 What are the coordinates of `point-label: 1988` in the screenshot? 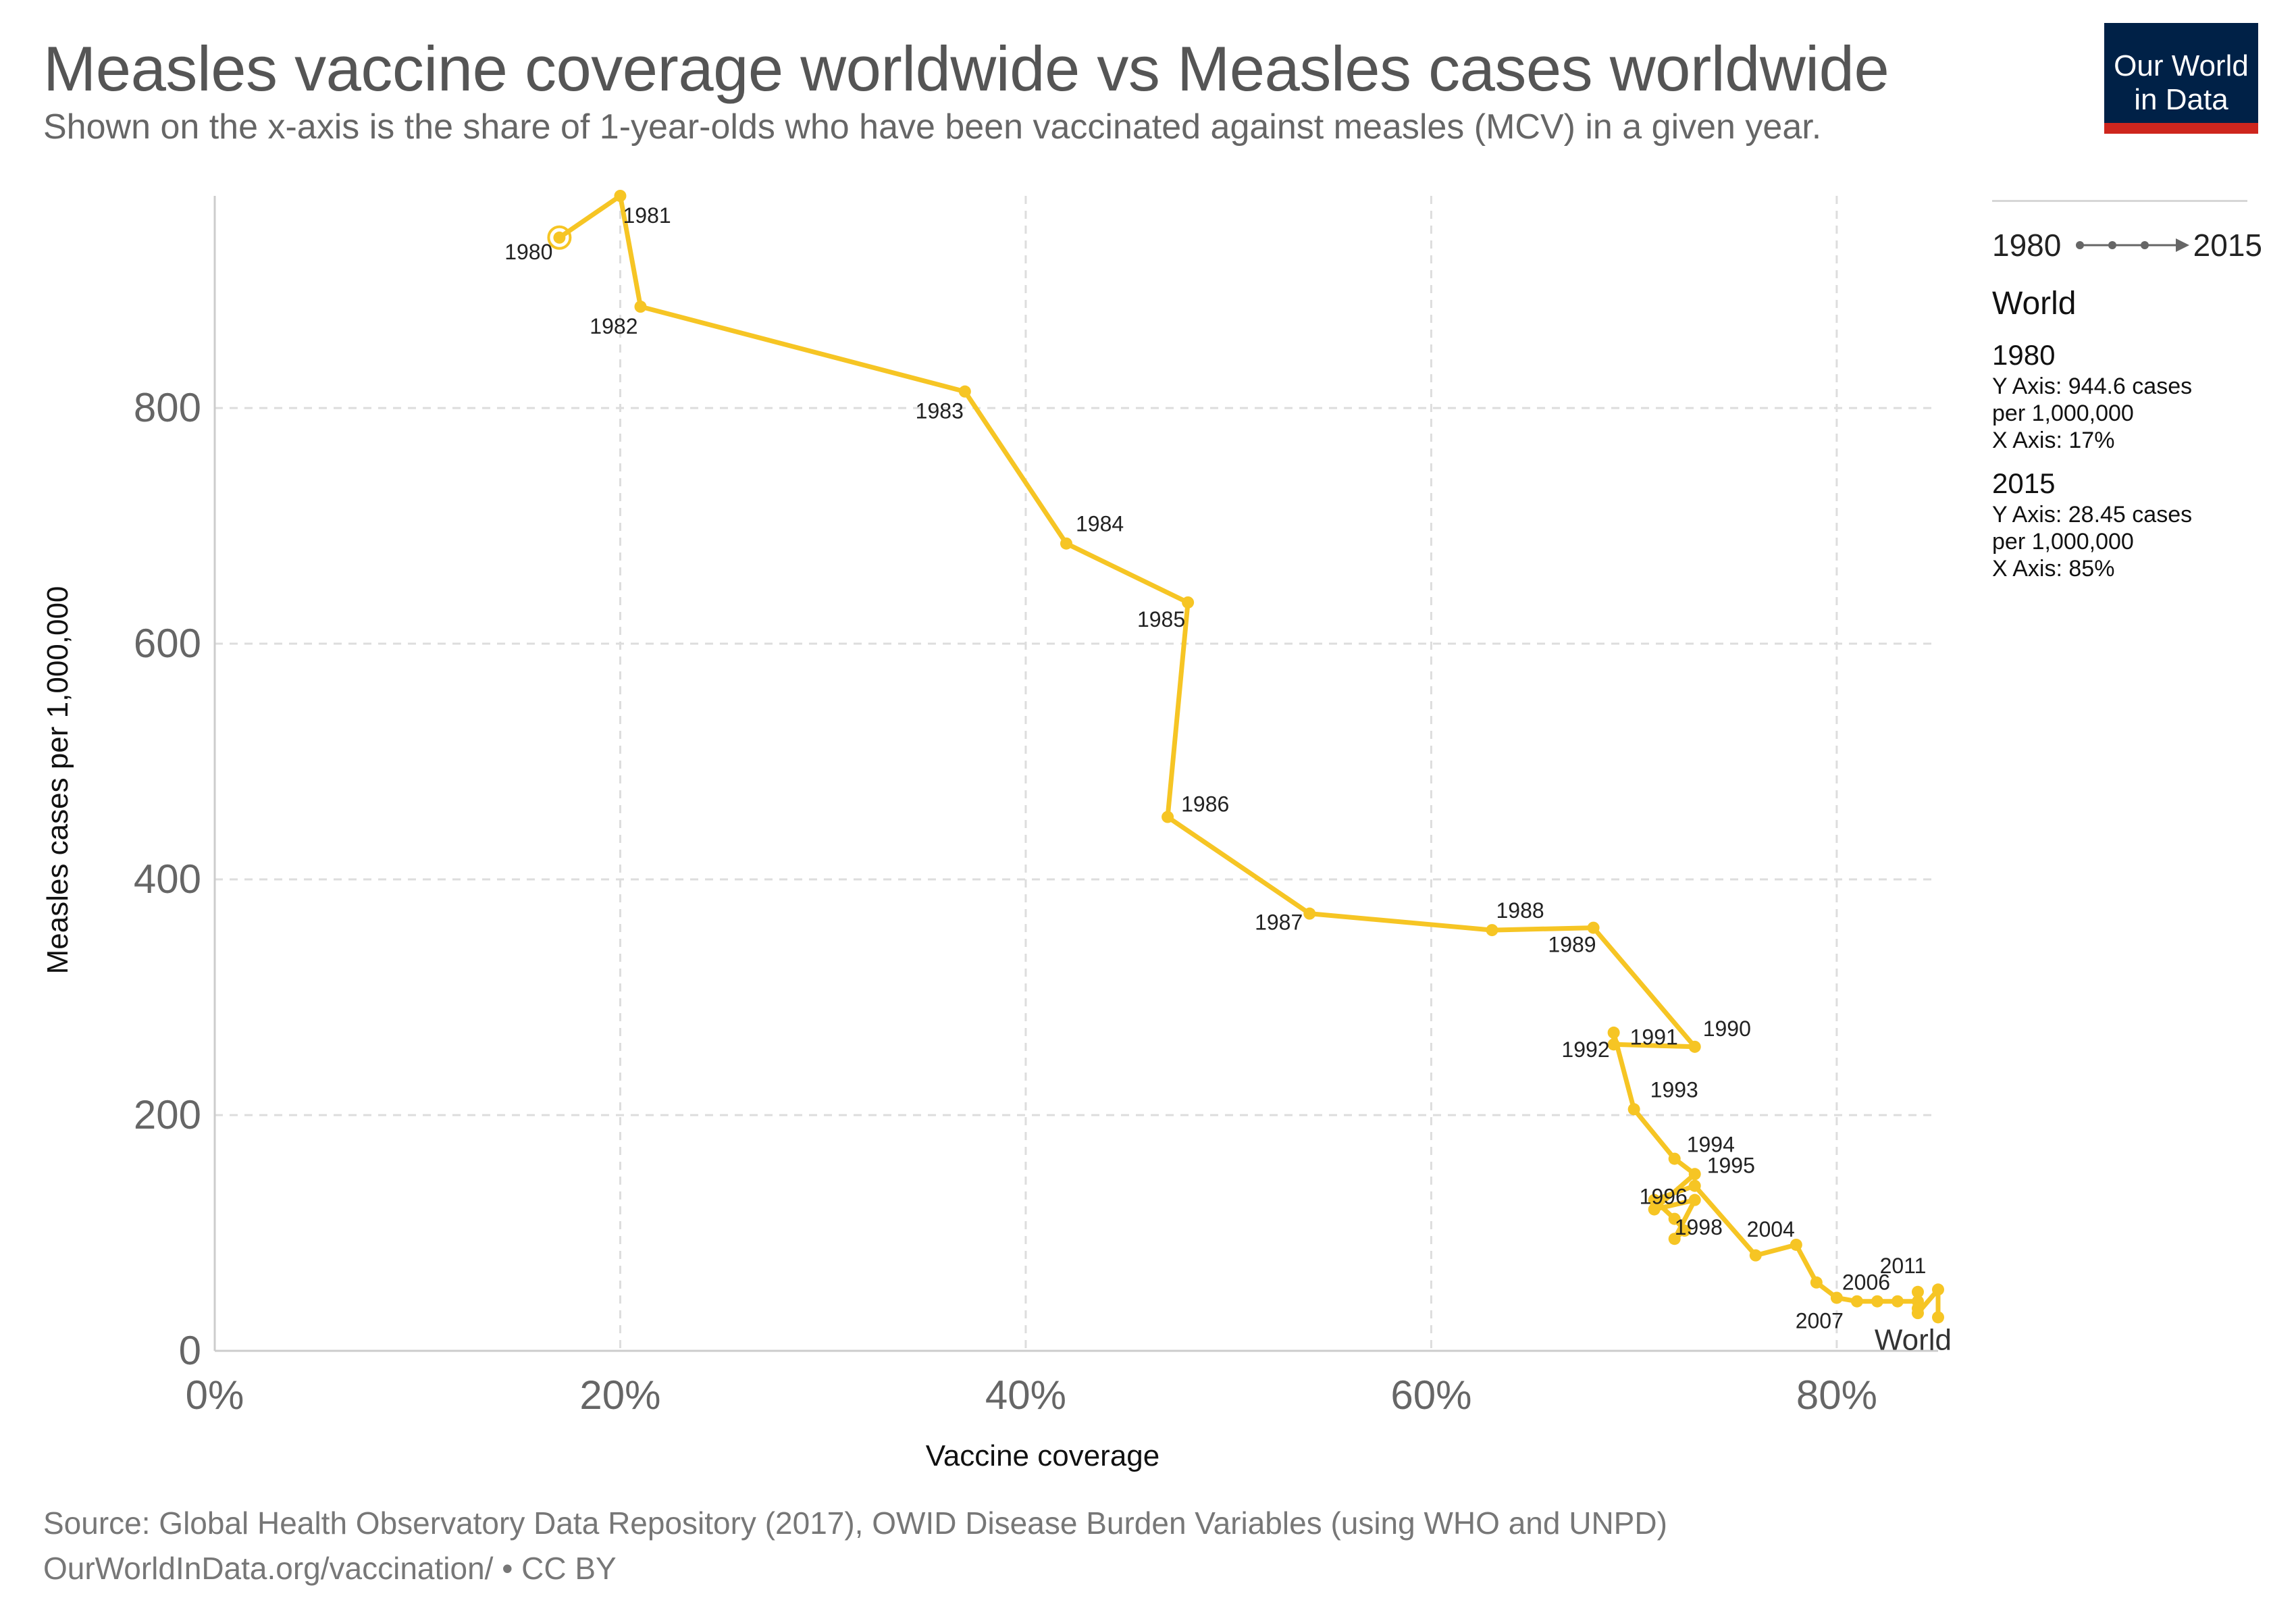 It's located at (1520, 910).